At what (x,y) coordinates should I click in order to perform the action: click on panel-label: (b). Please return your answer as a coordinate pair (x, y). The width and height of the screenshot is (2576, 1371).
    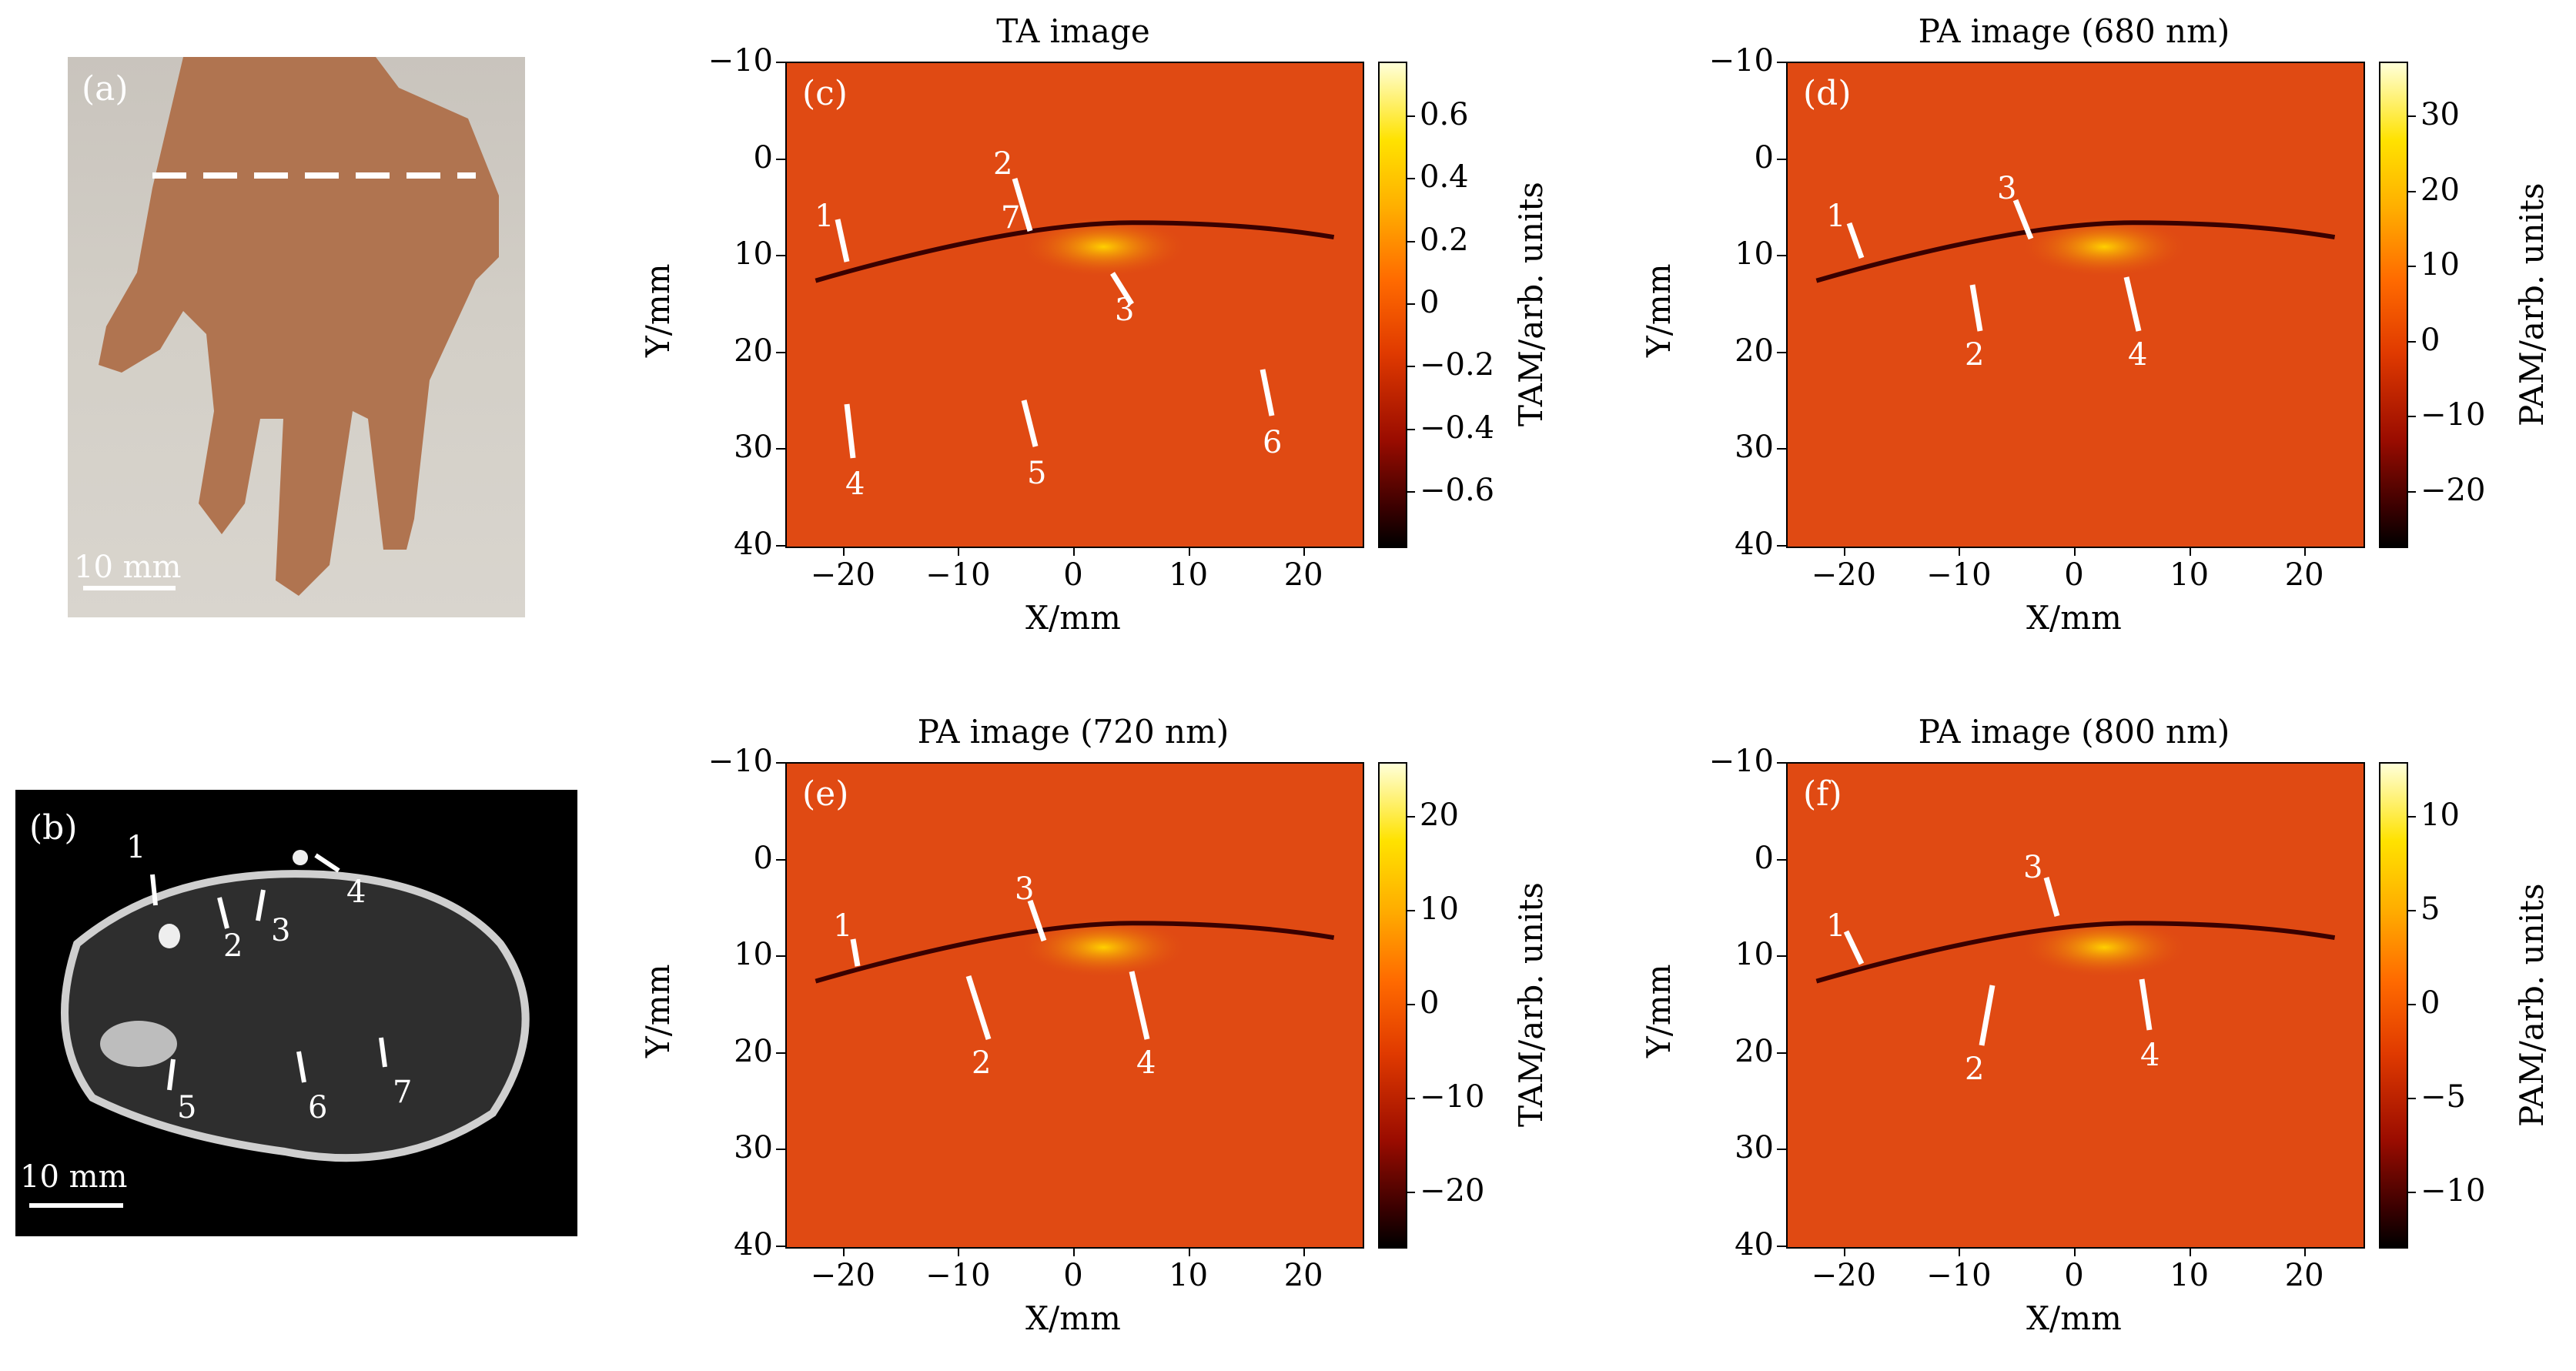
    Looking at the image, I should click on (54, 828).